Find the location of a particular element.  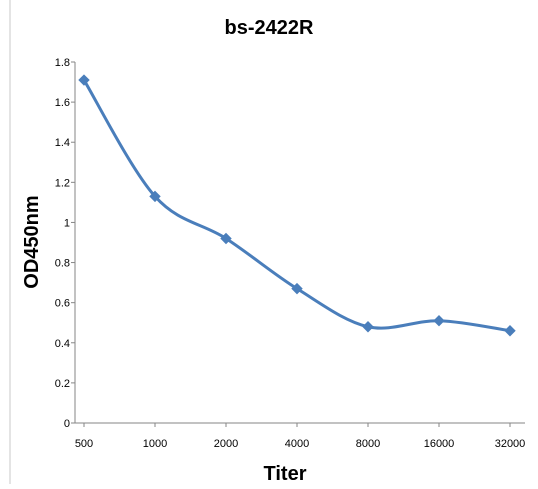

y-tick-label: 1.6 is located at coordinates (62, 103).